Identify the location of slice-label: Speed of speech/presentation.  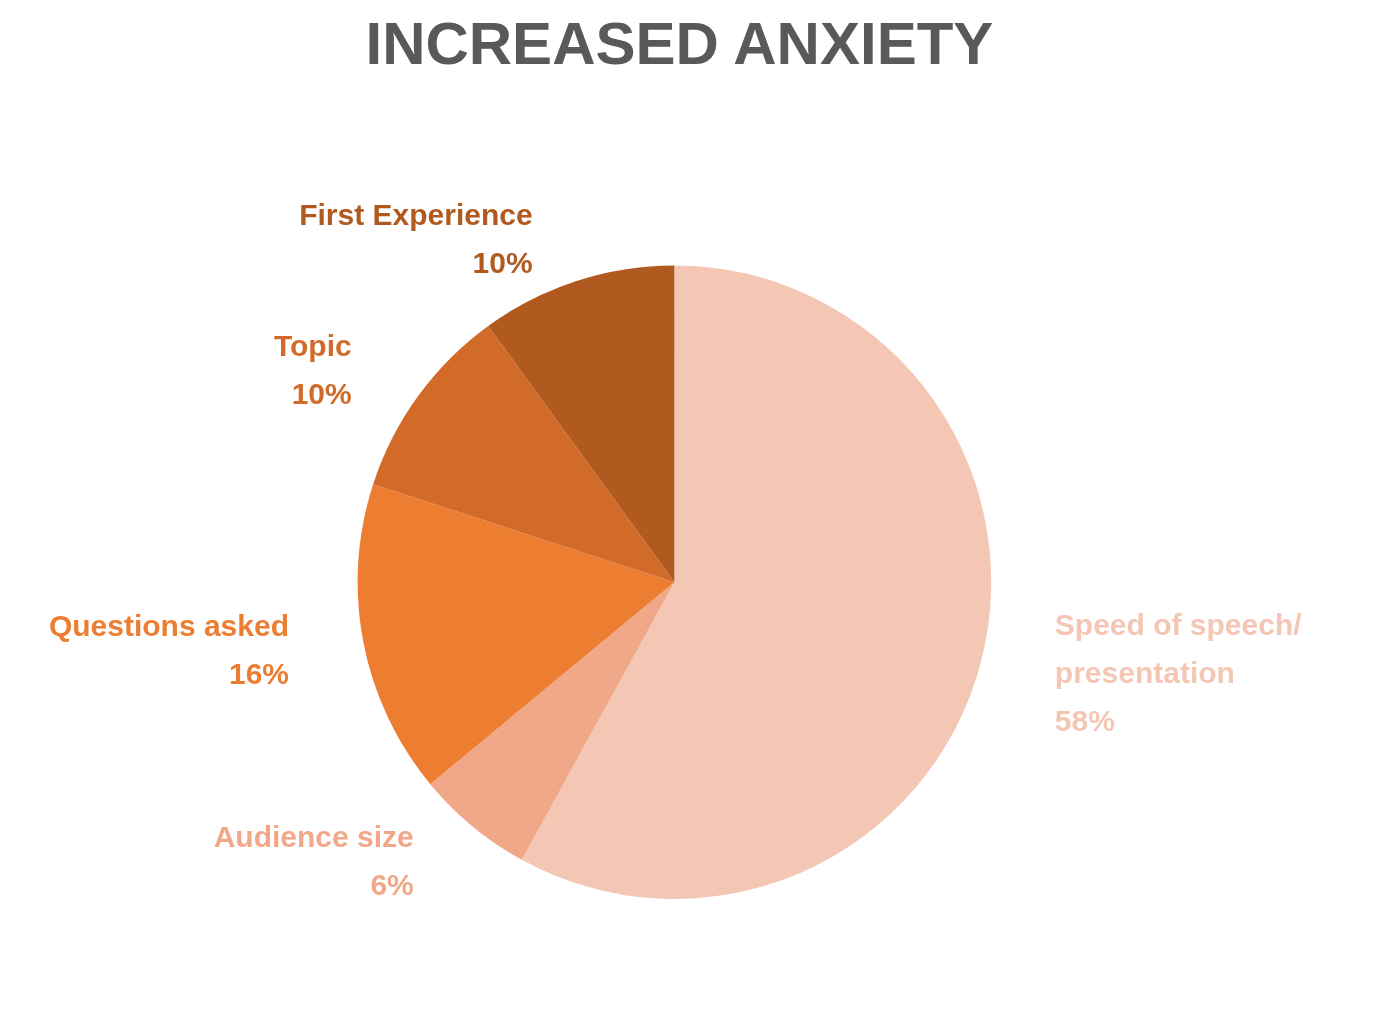
(1178, 648).